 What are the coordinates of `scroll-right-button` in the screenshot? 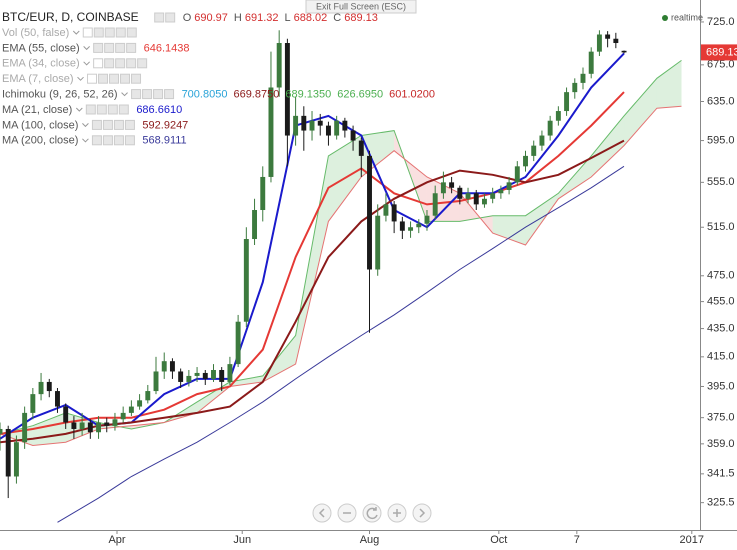 It's located at (422, 513).